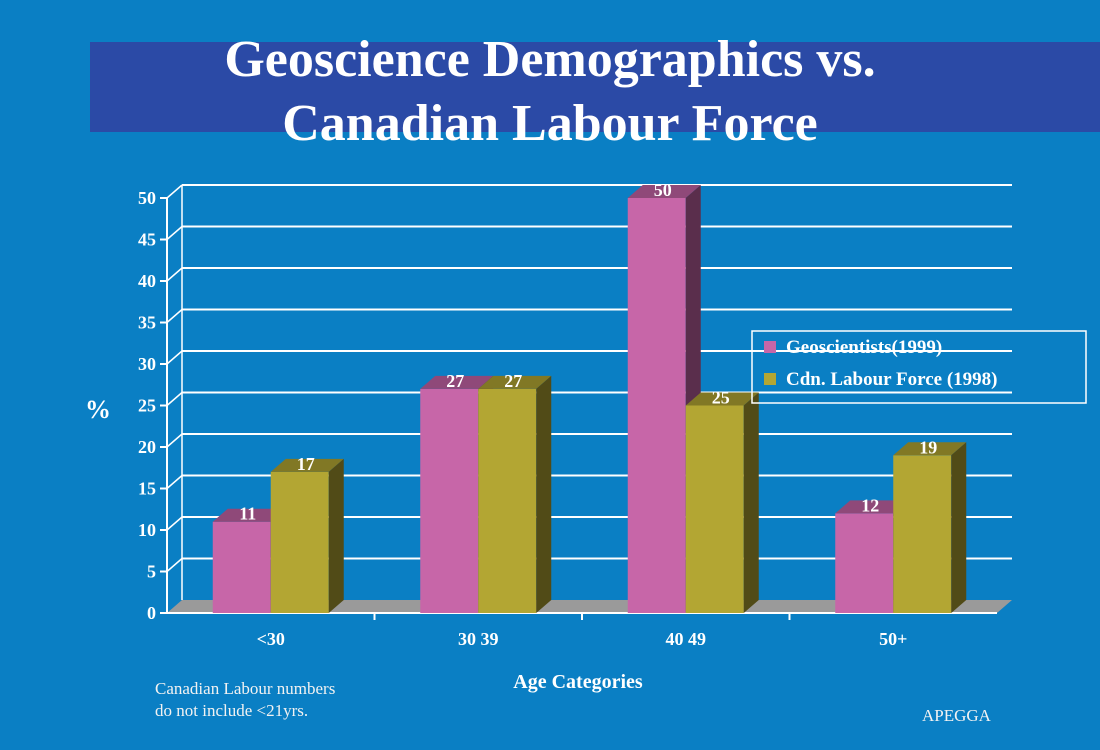 The width and height of the screenshot is (1100, 750). I want to click on title-line-2: Canadian Labour Force, so click(550, 123).